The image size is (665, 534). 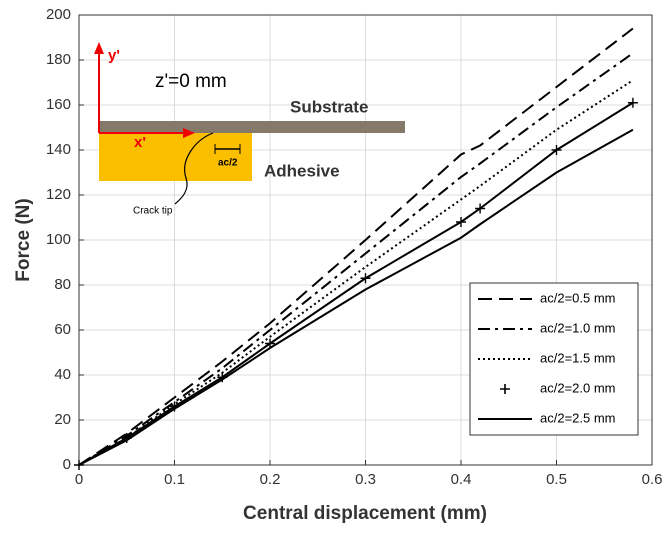 I want to click on annotation: Substrate, so click(x=329, y=106).